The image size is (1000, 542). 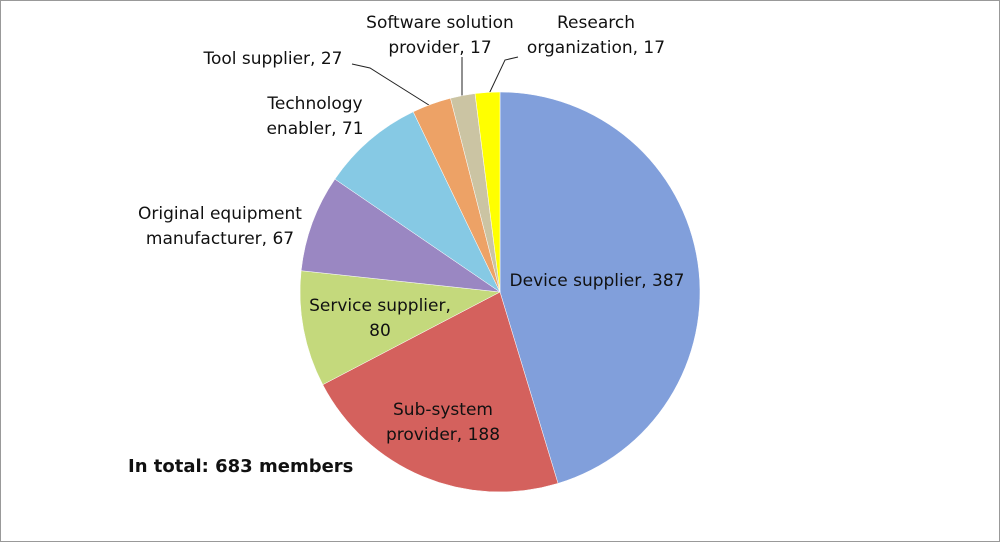 What do you see at coordinates (240, 466) in the screenshot?
I see `annotation: In total: 683 members` at bounding box center [240, 466].